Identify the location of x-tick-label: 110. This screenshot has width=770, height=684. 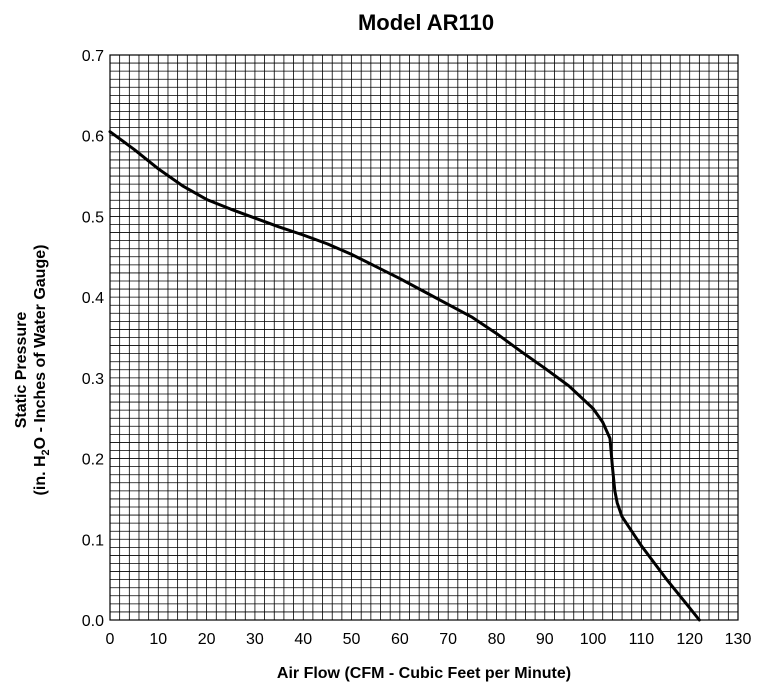
(642, 639).